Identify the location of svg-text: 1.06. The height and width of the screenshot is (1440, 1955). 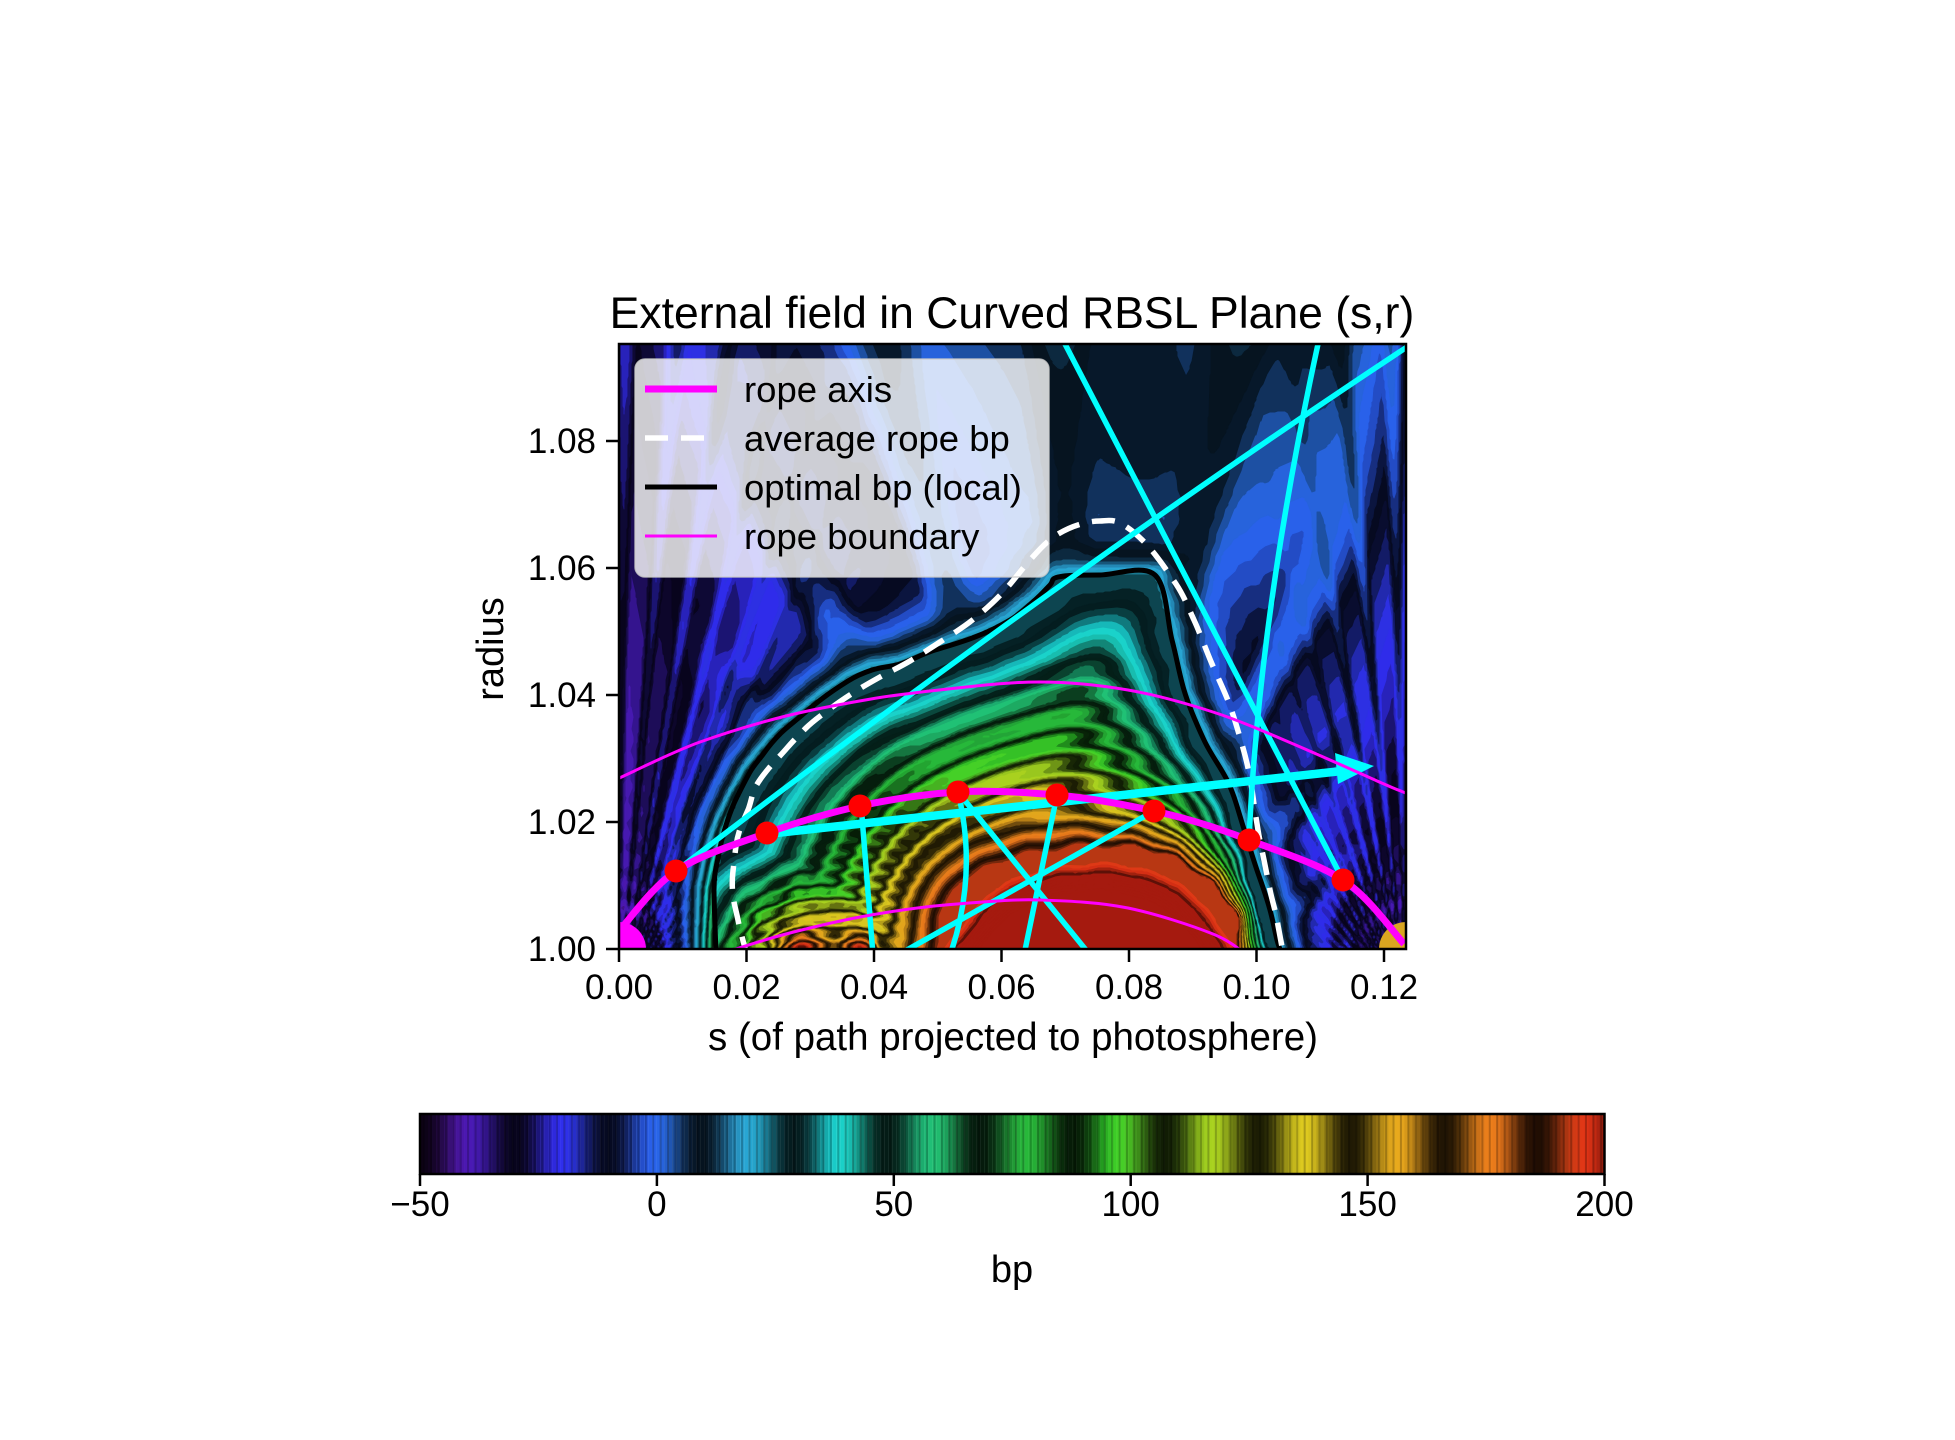
(562, 568).